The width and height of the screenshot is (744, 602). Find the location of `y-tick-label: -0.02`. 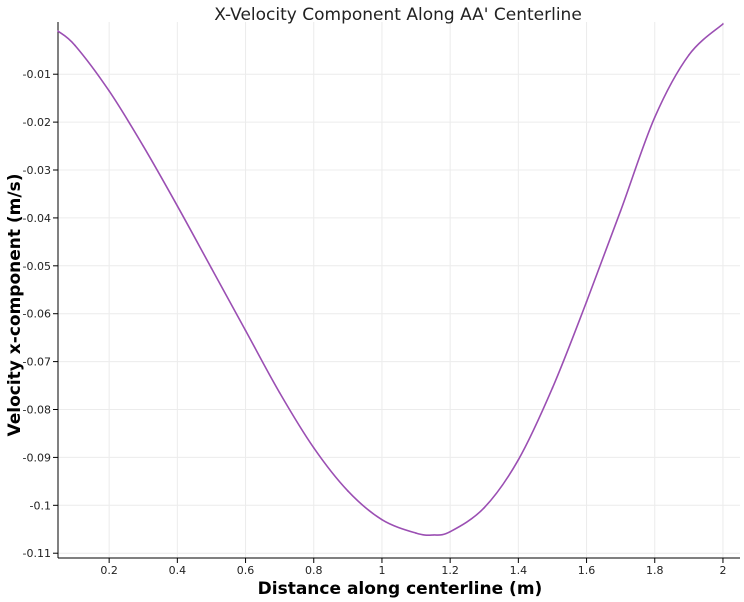

y-tick-label: -0.02 is located at coordinates (37, 122).